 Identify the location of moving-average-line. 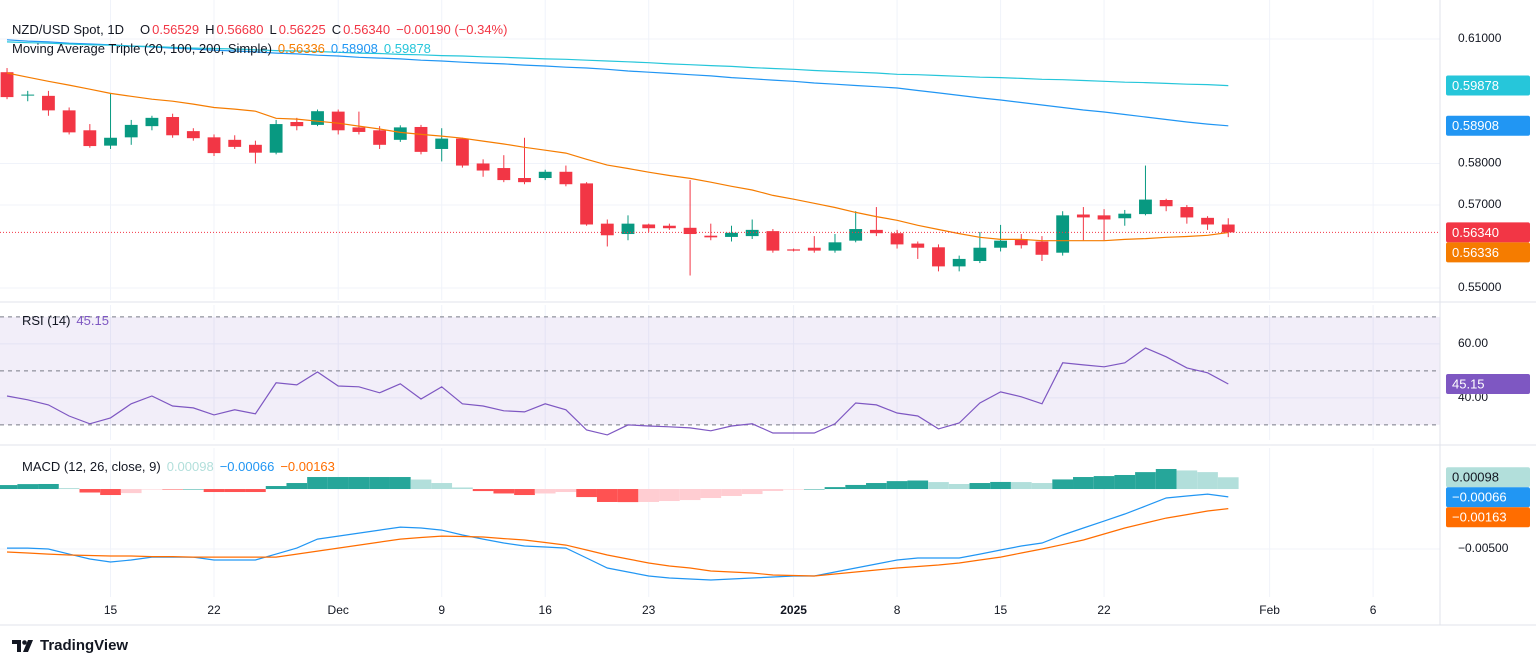
(617, 64).